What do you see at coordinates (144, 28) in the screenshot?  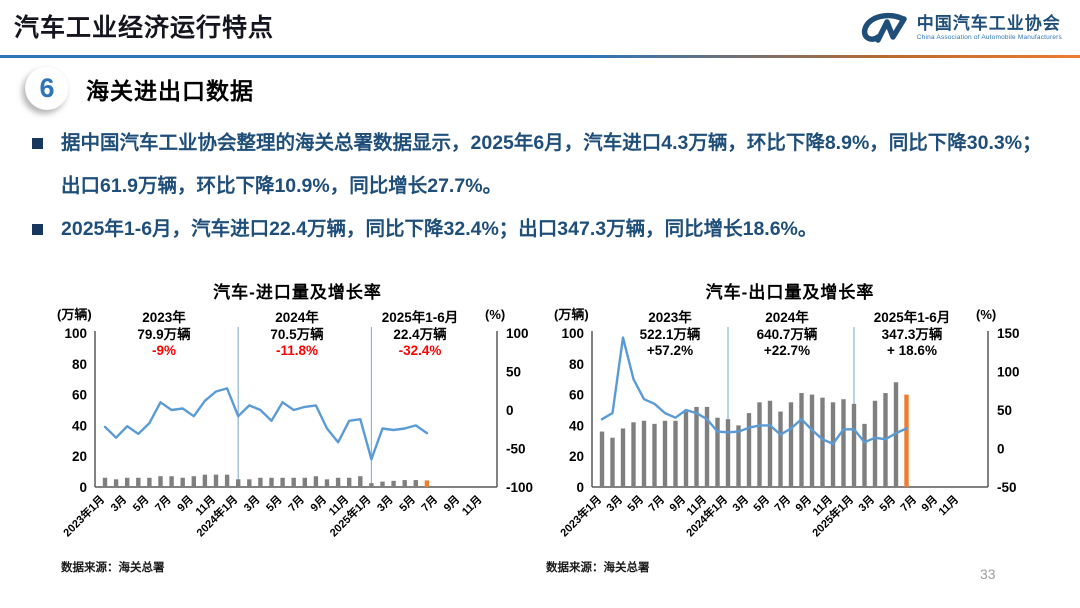 I see `page-title: 汽车工业经济运行特点` at bounding box center [144, 28].